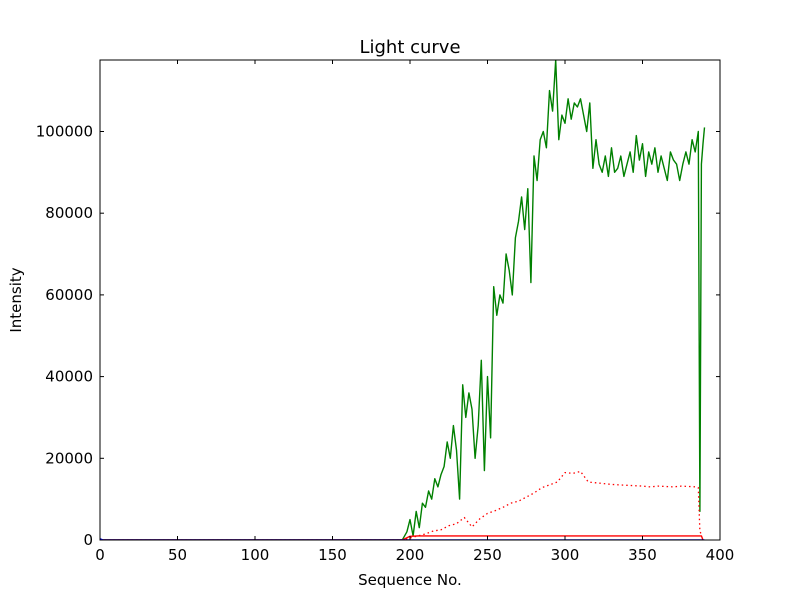 The width and height of the screenshot is (800, 600). I want to click on chart-title: Light curve, so click(409, 47).